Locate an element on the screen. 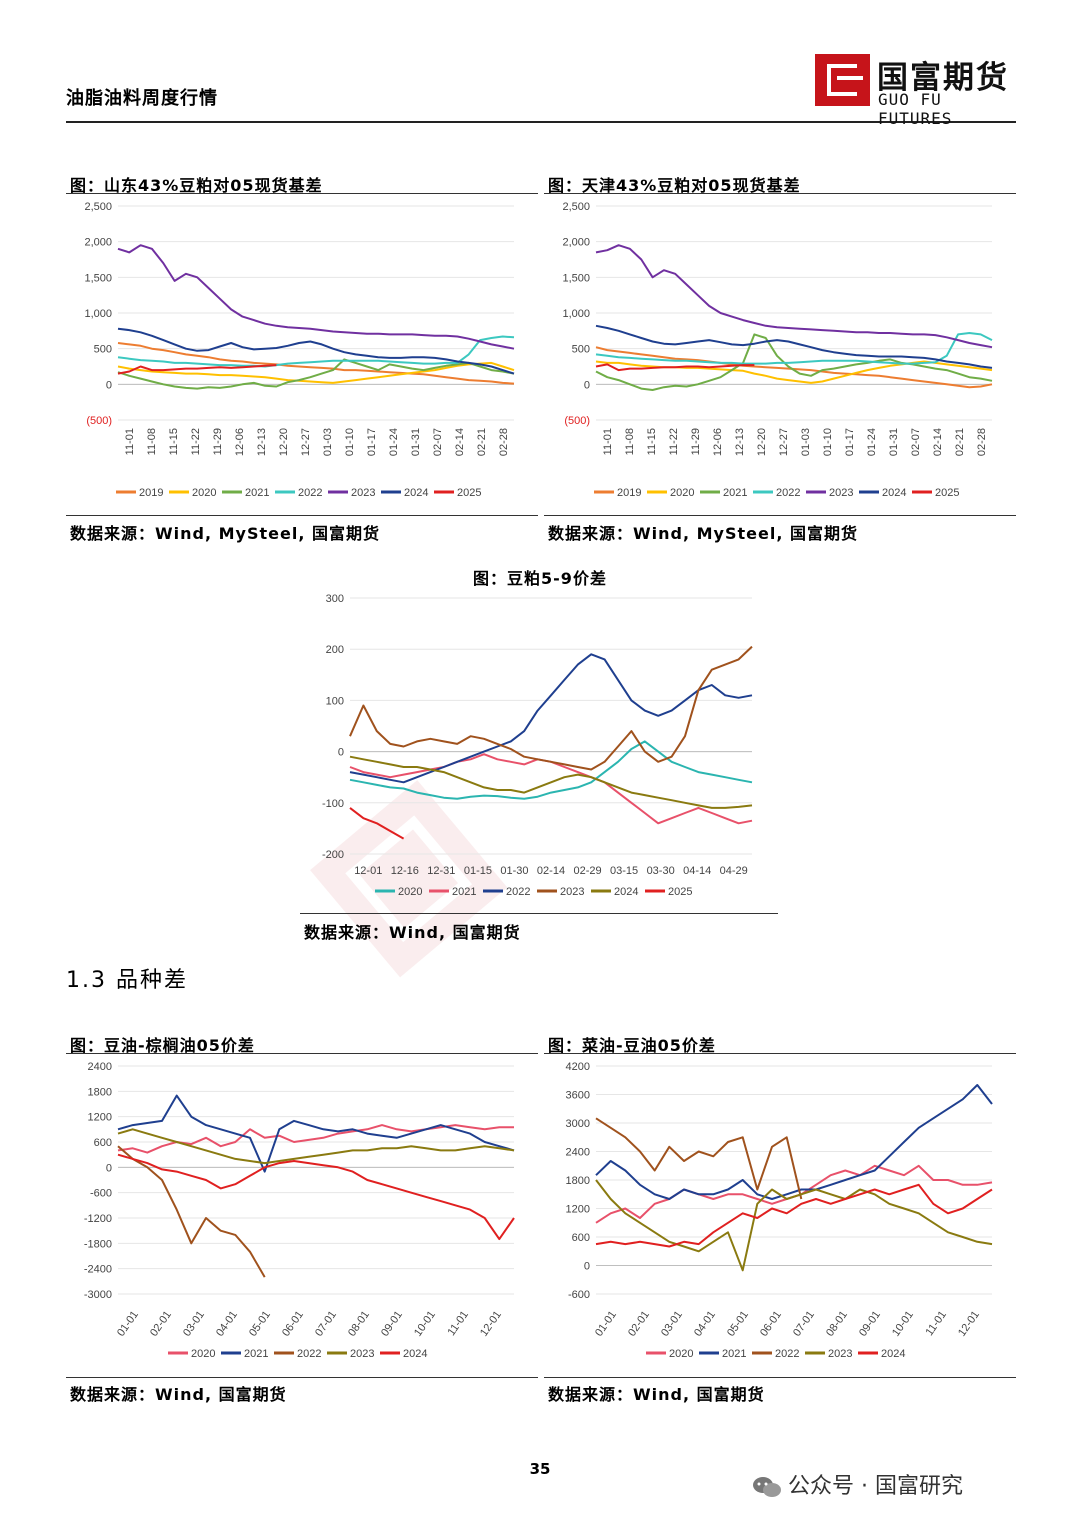 This screenshot has height=1527, width=1080. header-divider is located at coordinates (541, 122).